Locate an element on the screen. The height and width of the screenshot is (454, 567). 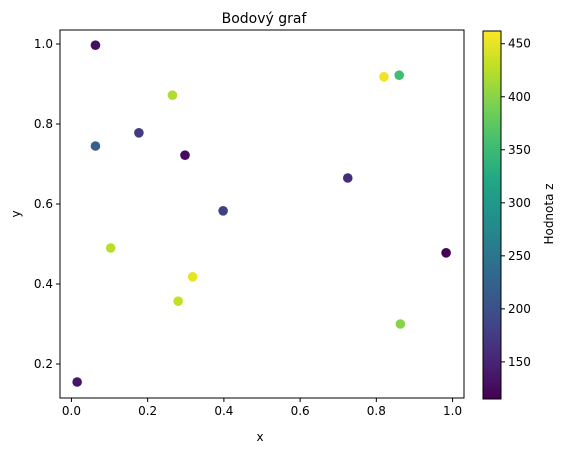
x-tick-label: 0.6 is located at coordinates (300, 411).